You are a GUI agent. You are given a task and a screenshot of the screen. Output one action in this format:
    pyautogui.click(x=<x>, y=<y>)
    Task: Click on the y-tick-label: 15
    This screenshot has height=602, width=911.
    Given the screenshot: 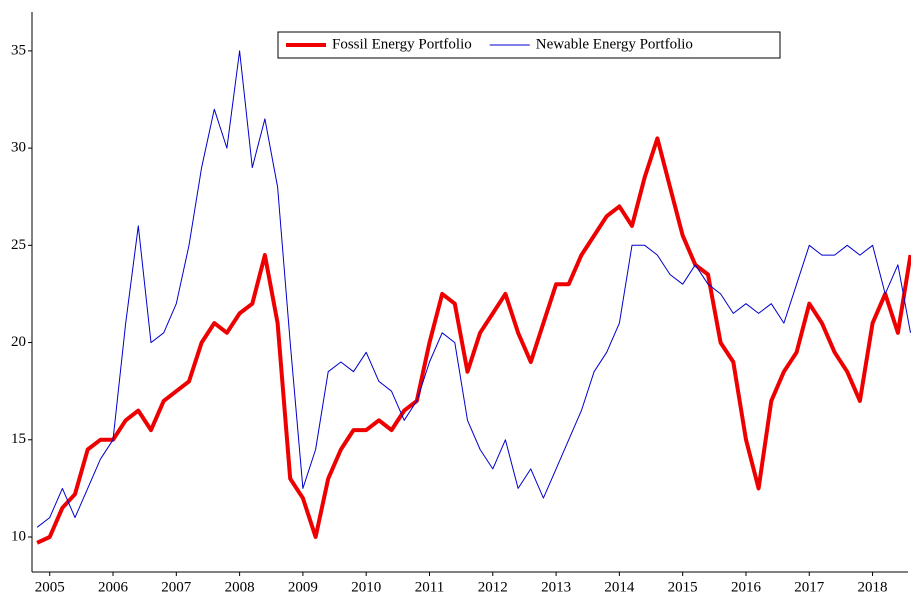 What is the action you would take?
    pyautogui.click(x=18, y=439)
    